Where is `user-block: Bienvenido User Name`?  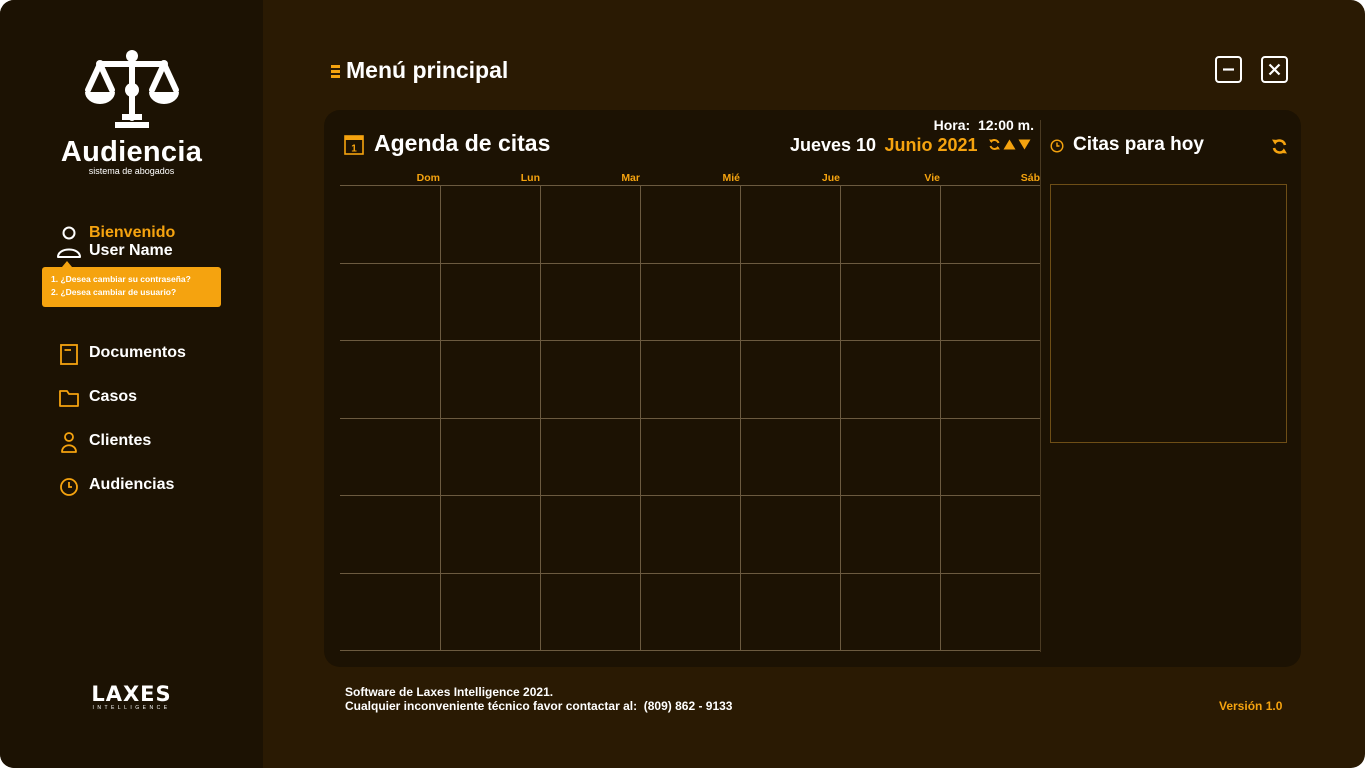 user-block: Bienvenido User Name is located at coordinates (156, 244).